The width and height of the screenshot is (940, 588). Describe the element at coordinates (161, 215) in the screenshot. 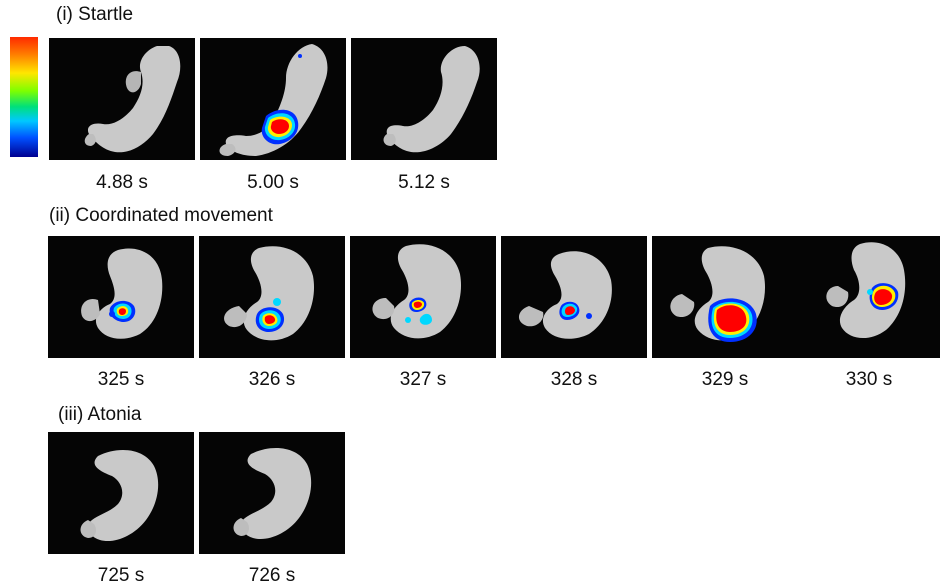

I see `section-title-coordinated-movement: (ii) Coordinated movement` at that location.